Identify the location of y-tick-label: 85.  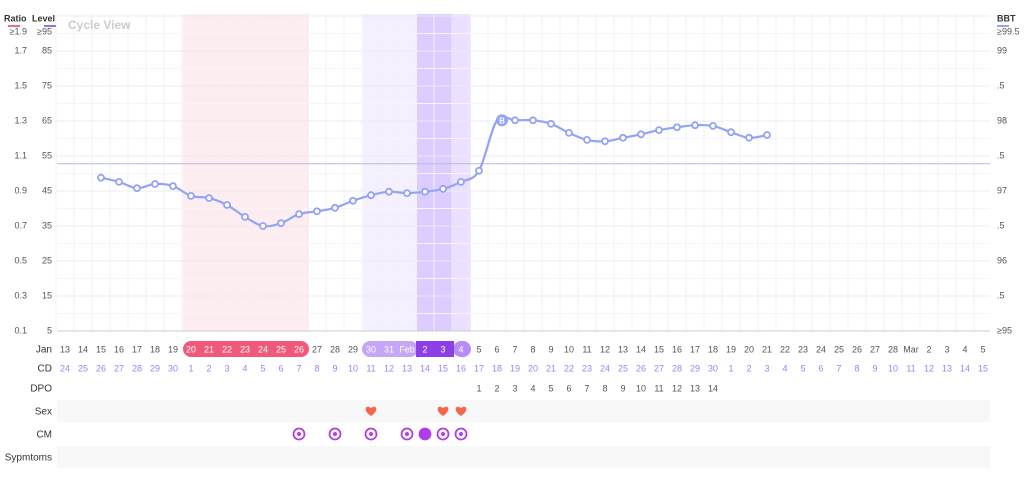
(47, 50).